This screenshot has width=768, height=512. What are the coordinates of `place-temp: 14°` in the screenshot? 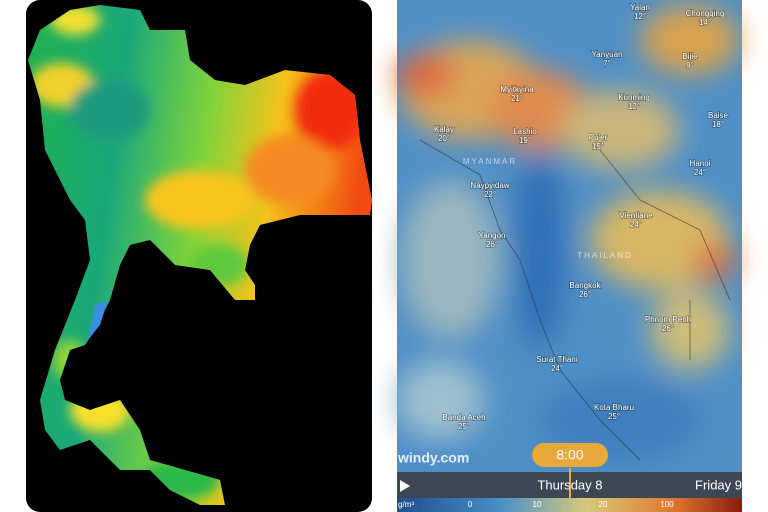 It's located at (705, 22).